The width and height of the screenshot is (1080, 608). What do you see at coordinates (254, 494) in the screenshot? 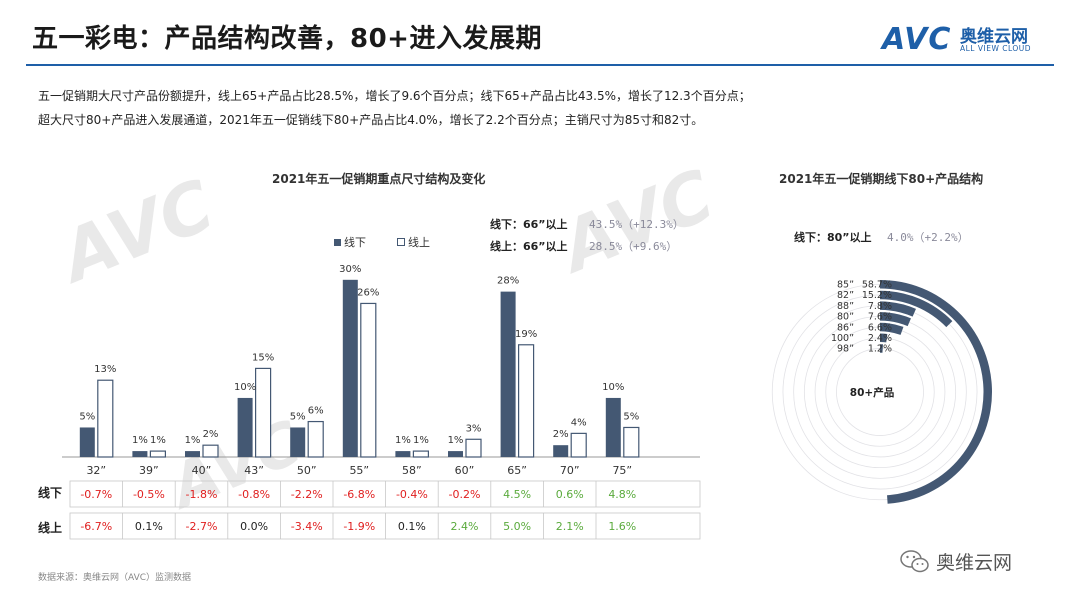
I see `change-cell: -0.8%` at bounding box center [254, 494].